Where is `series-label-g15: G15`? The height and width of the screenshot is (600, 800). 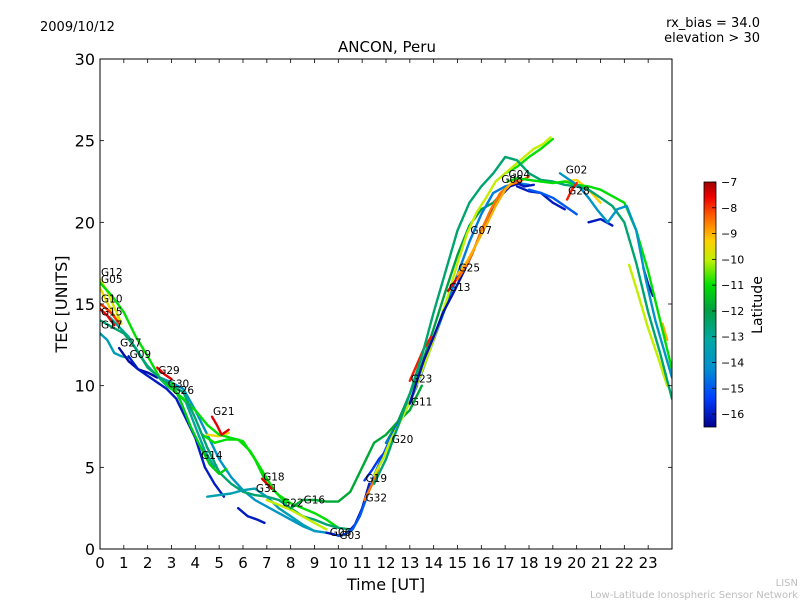 series-label-g15: G15 is located at coordinates (112, 312).